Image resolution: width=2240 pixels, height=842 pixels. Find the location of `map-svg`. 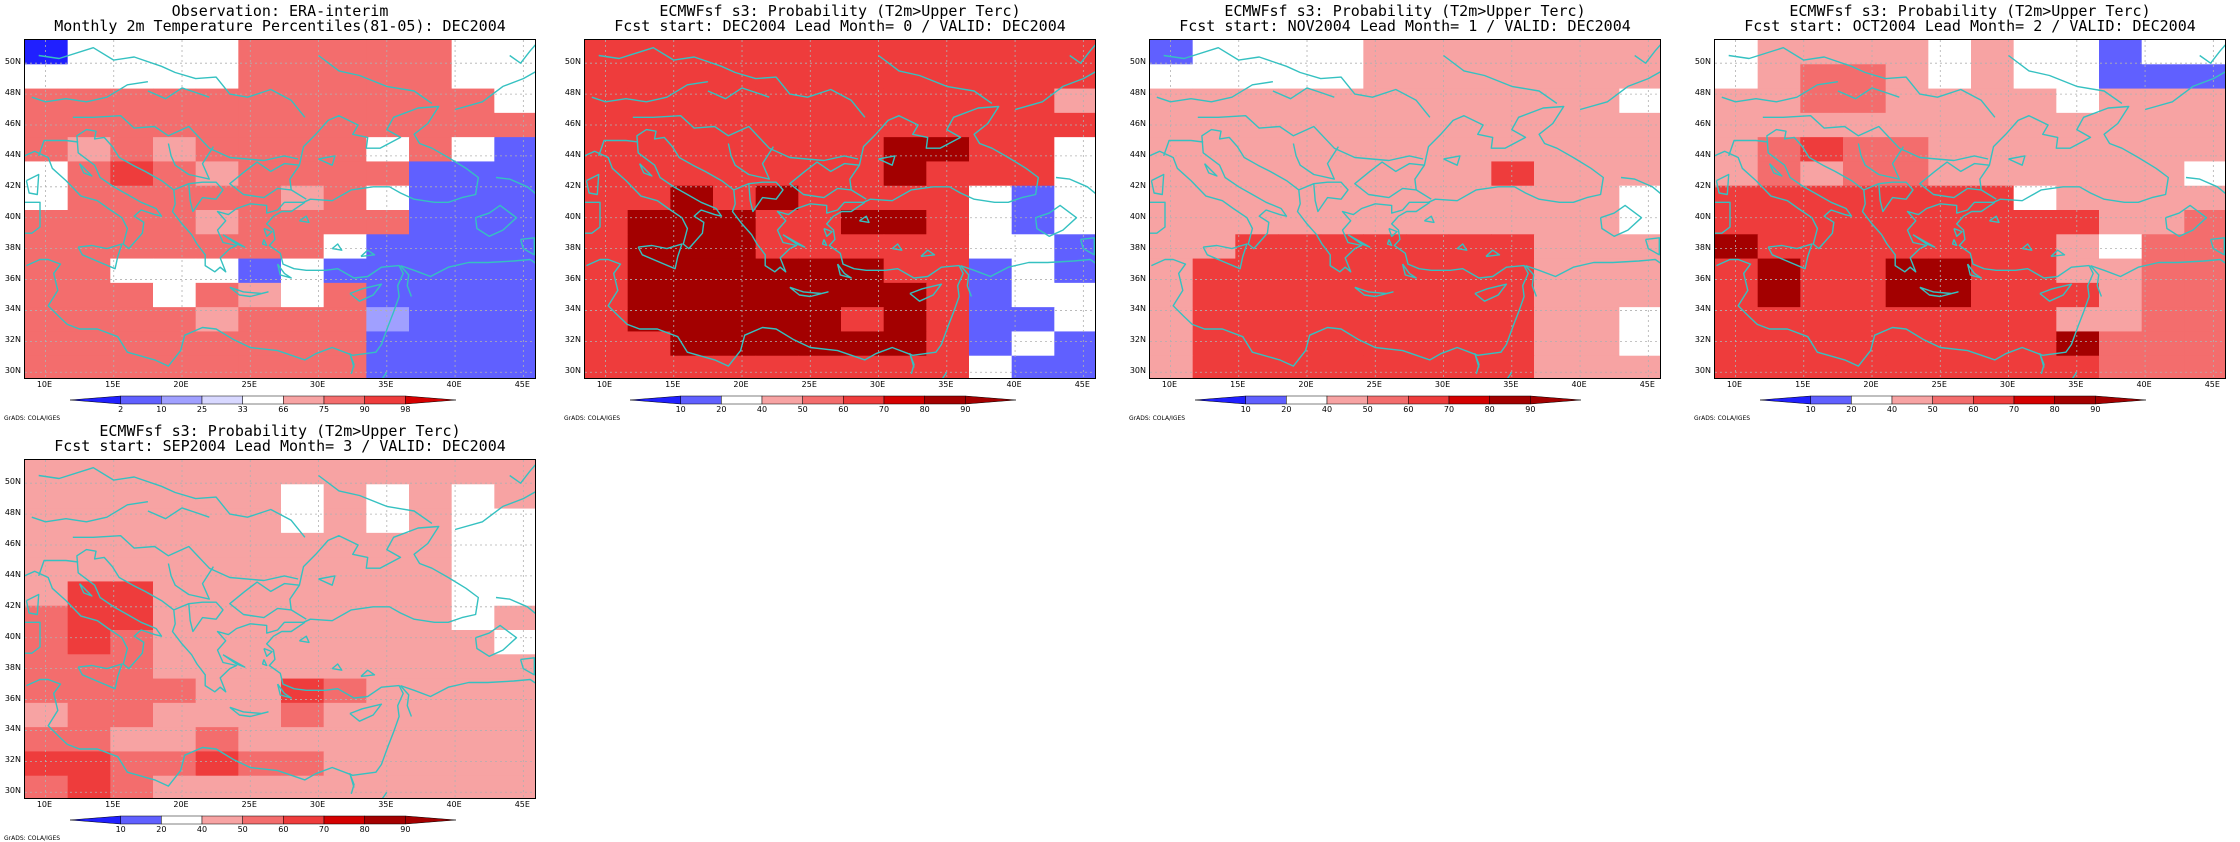

map-svg is located at coordinates (840, 209).